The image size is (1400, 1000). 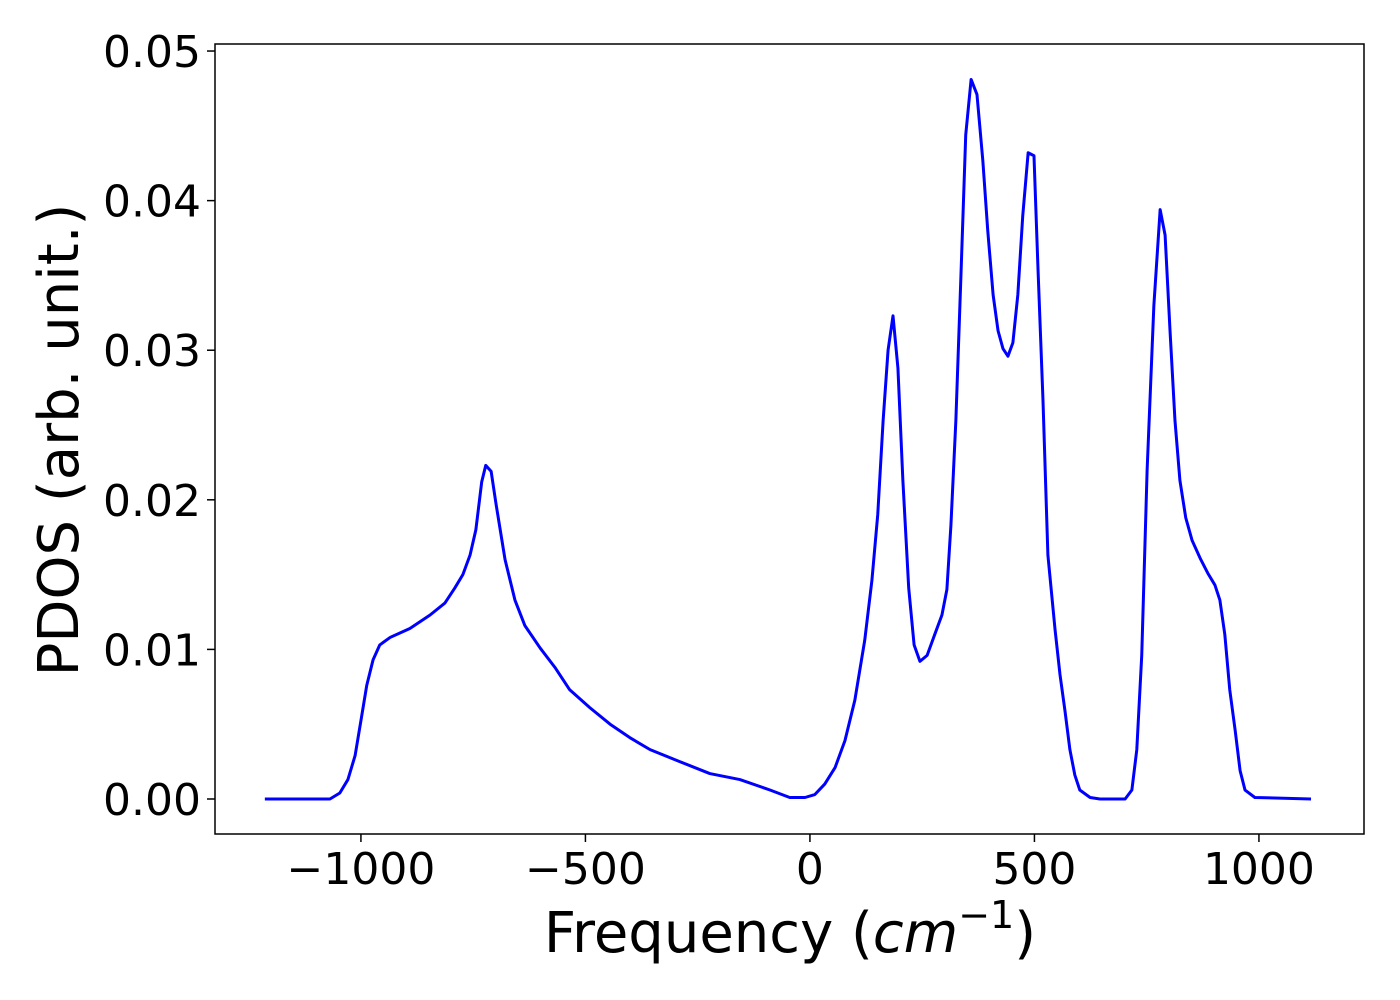 What do you see at coordinates (986, 915) in the screenshot?
I see `x-axis-label-exponent: −1` at bounding box center [986, 915].